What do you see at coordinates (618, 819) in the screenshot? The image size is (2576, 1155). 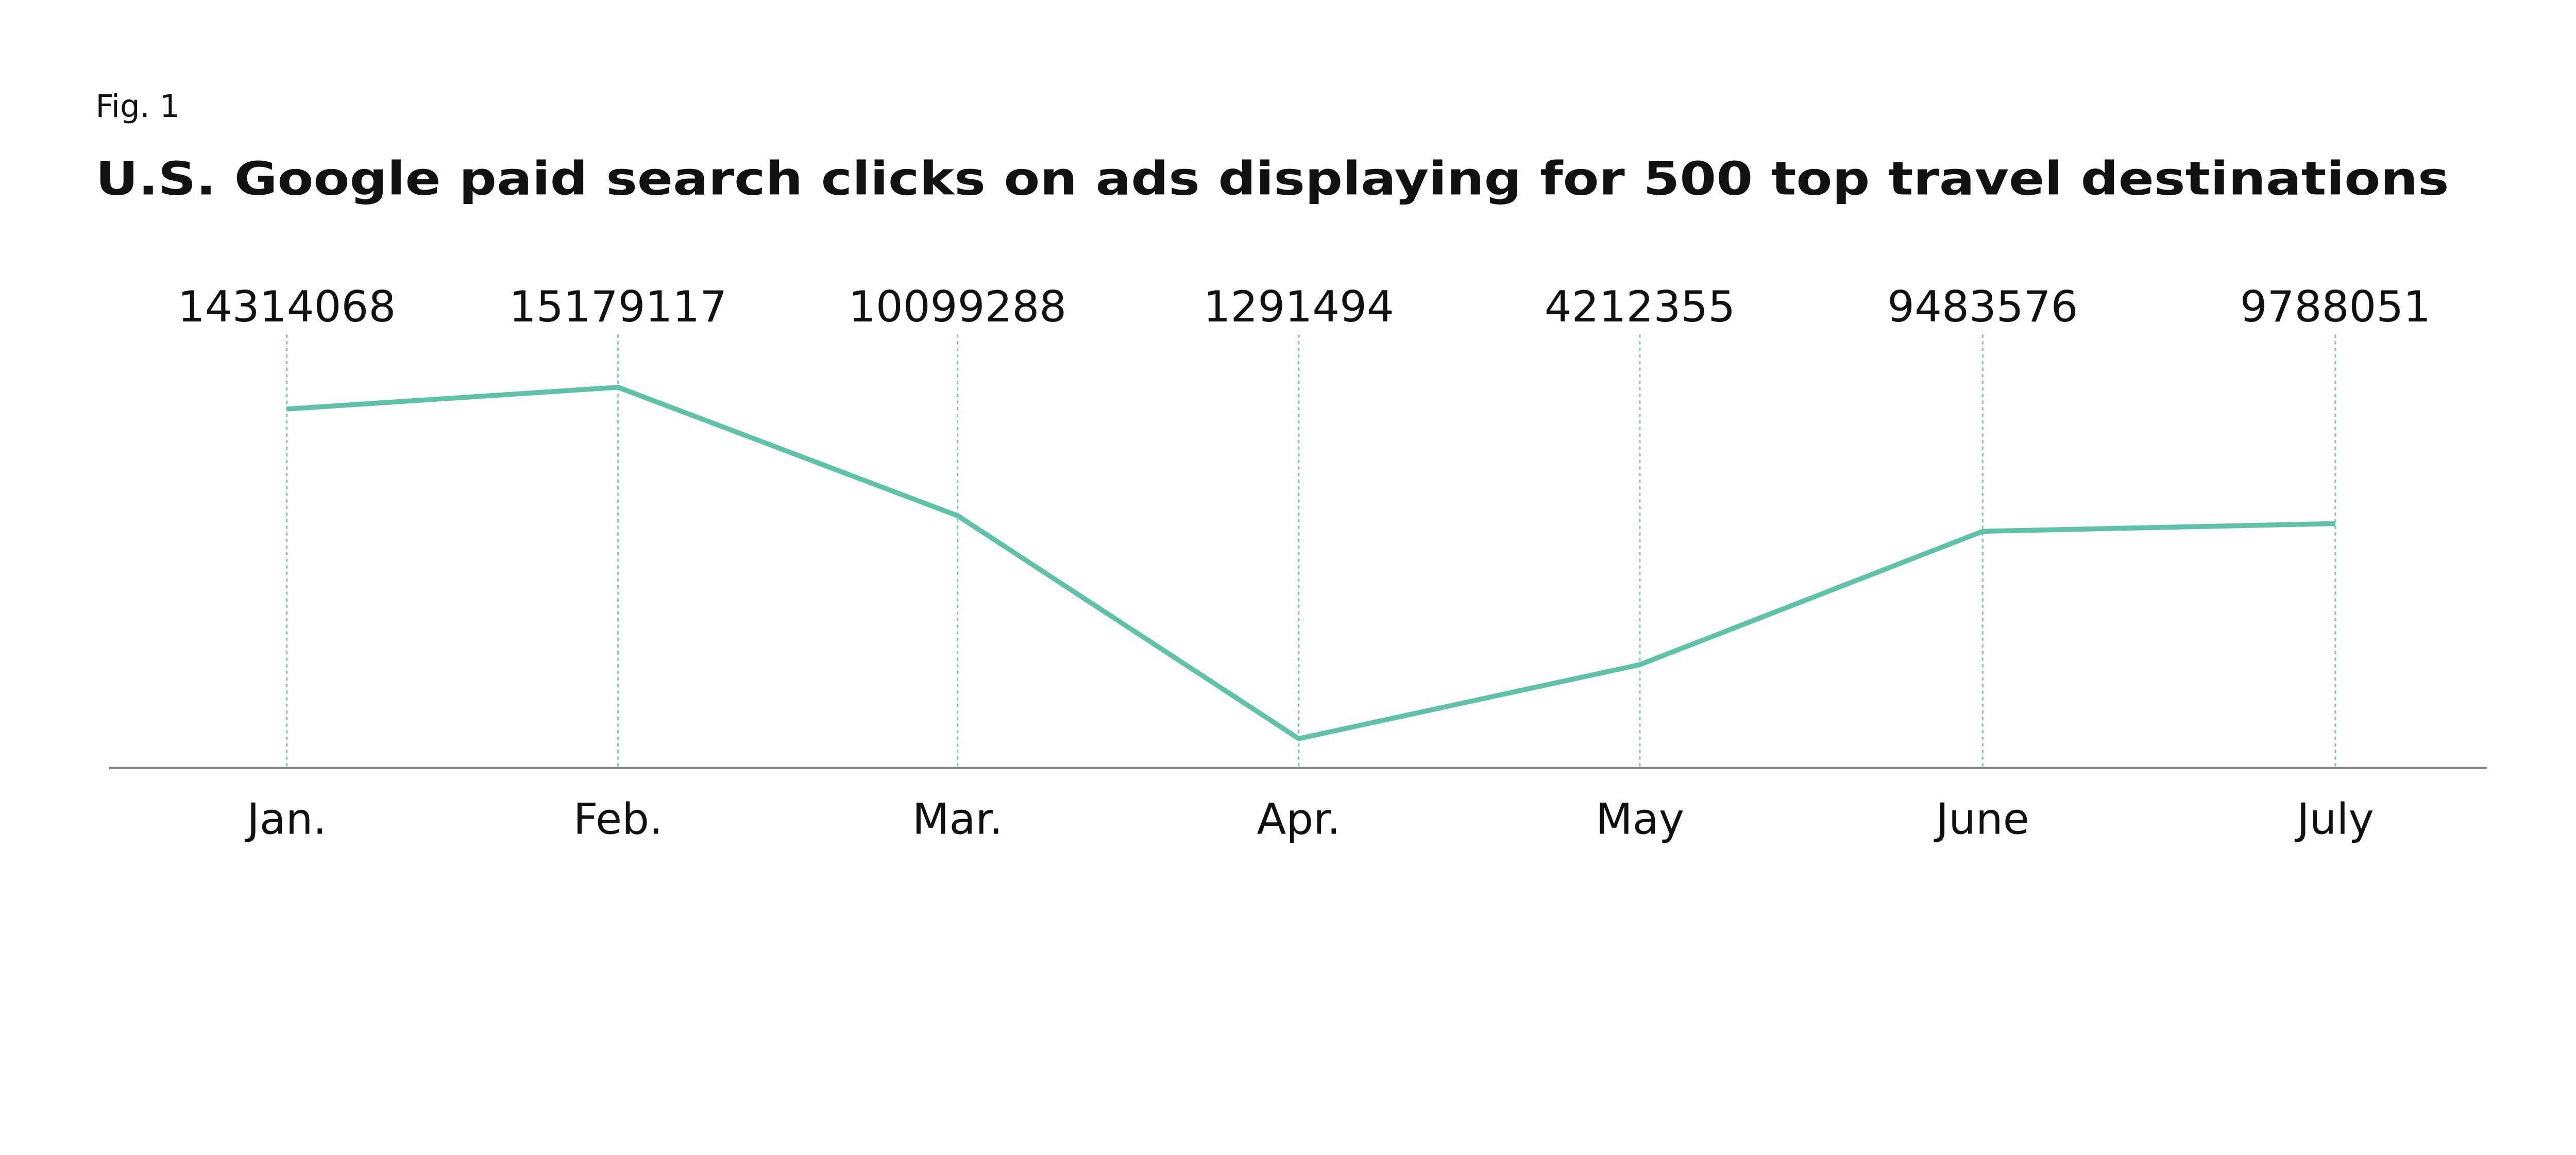 I see `x-tick-label: Feb.` at bounding box center [618, 819].